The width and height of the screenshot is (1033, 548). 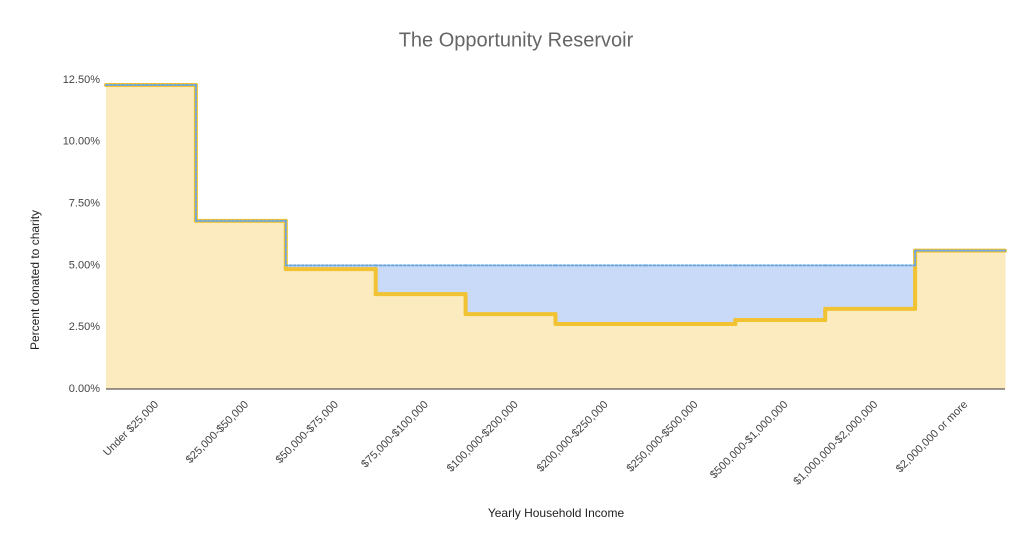 I want to click on chart-title: The Opportunity Reservoir, so click(x=516, y=40).